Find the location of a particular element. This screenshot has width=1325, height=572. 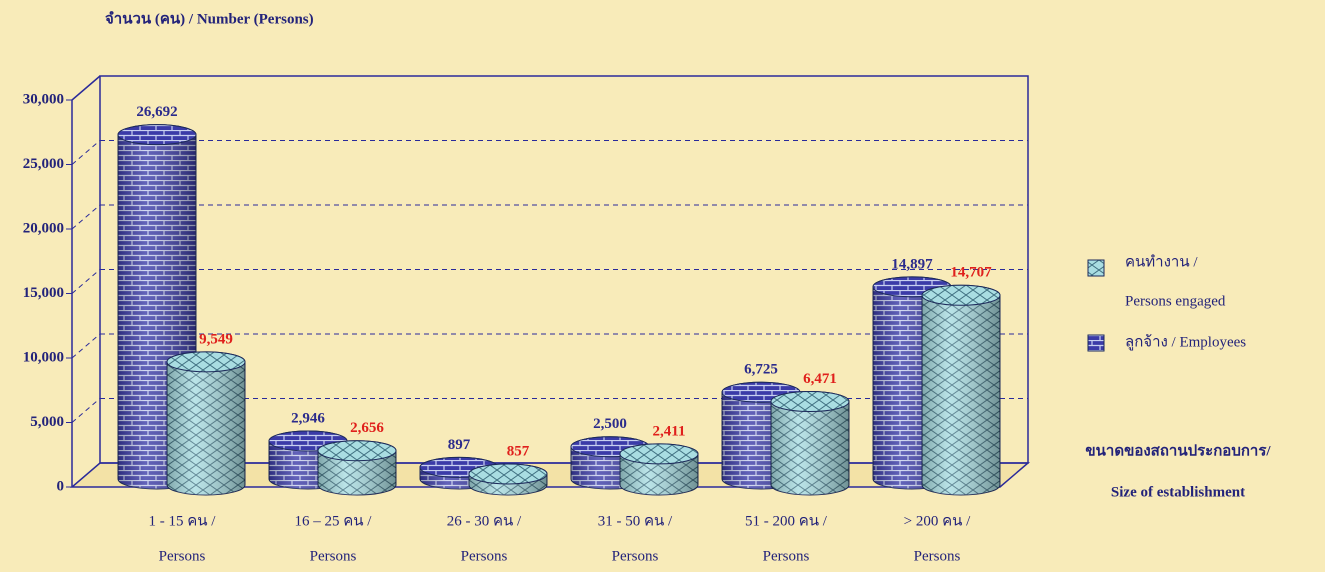

y-axis-title: จำนวน (คน) / Number (Persons) is located at coordinates (209, 18).